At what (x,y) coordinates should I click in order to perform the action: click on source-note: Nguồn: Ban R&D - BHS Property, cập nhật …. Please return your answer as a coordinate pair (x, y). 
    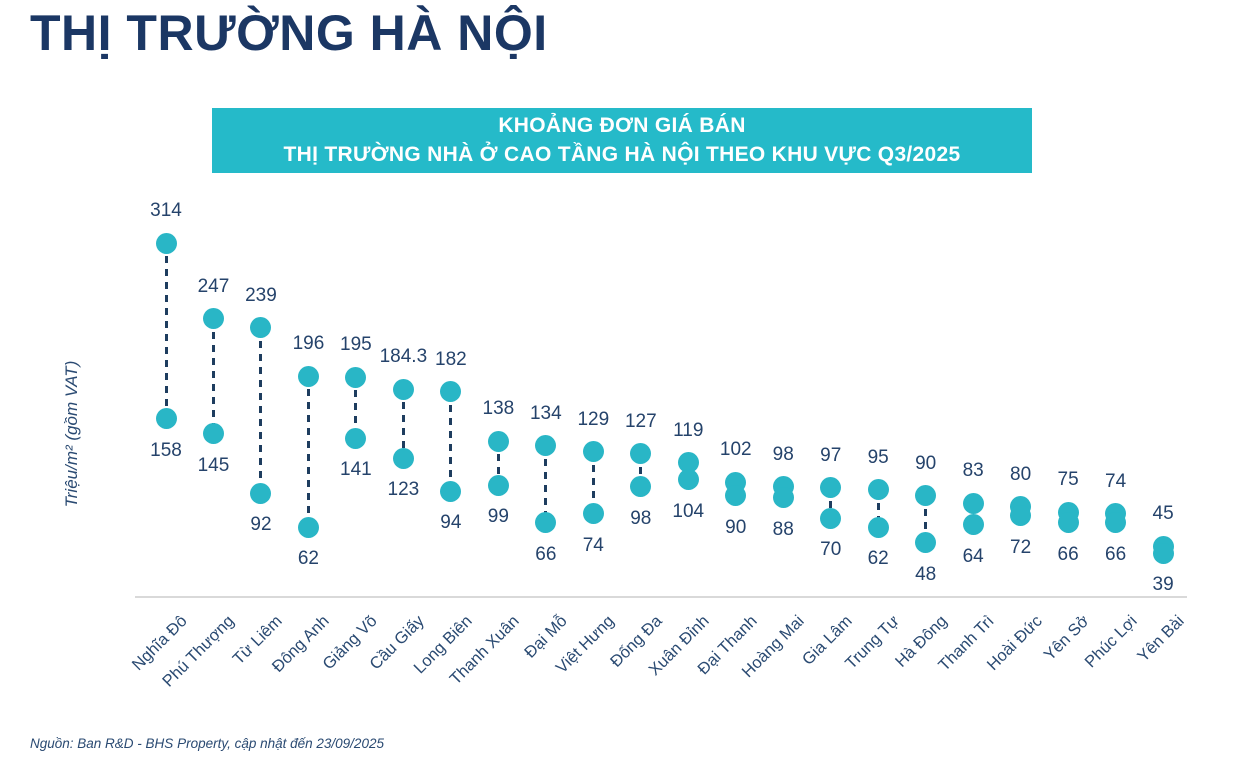
    Looking at the image, I should click on (207, 743).